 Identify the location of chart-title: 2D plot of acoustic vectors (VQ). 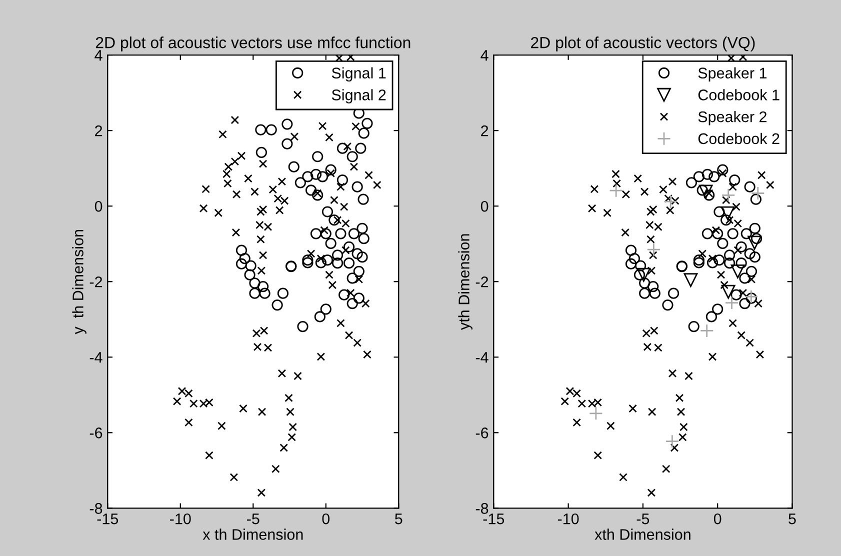
(643, 44).